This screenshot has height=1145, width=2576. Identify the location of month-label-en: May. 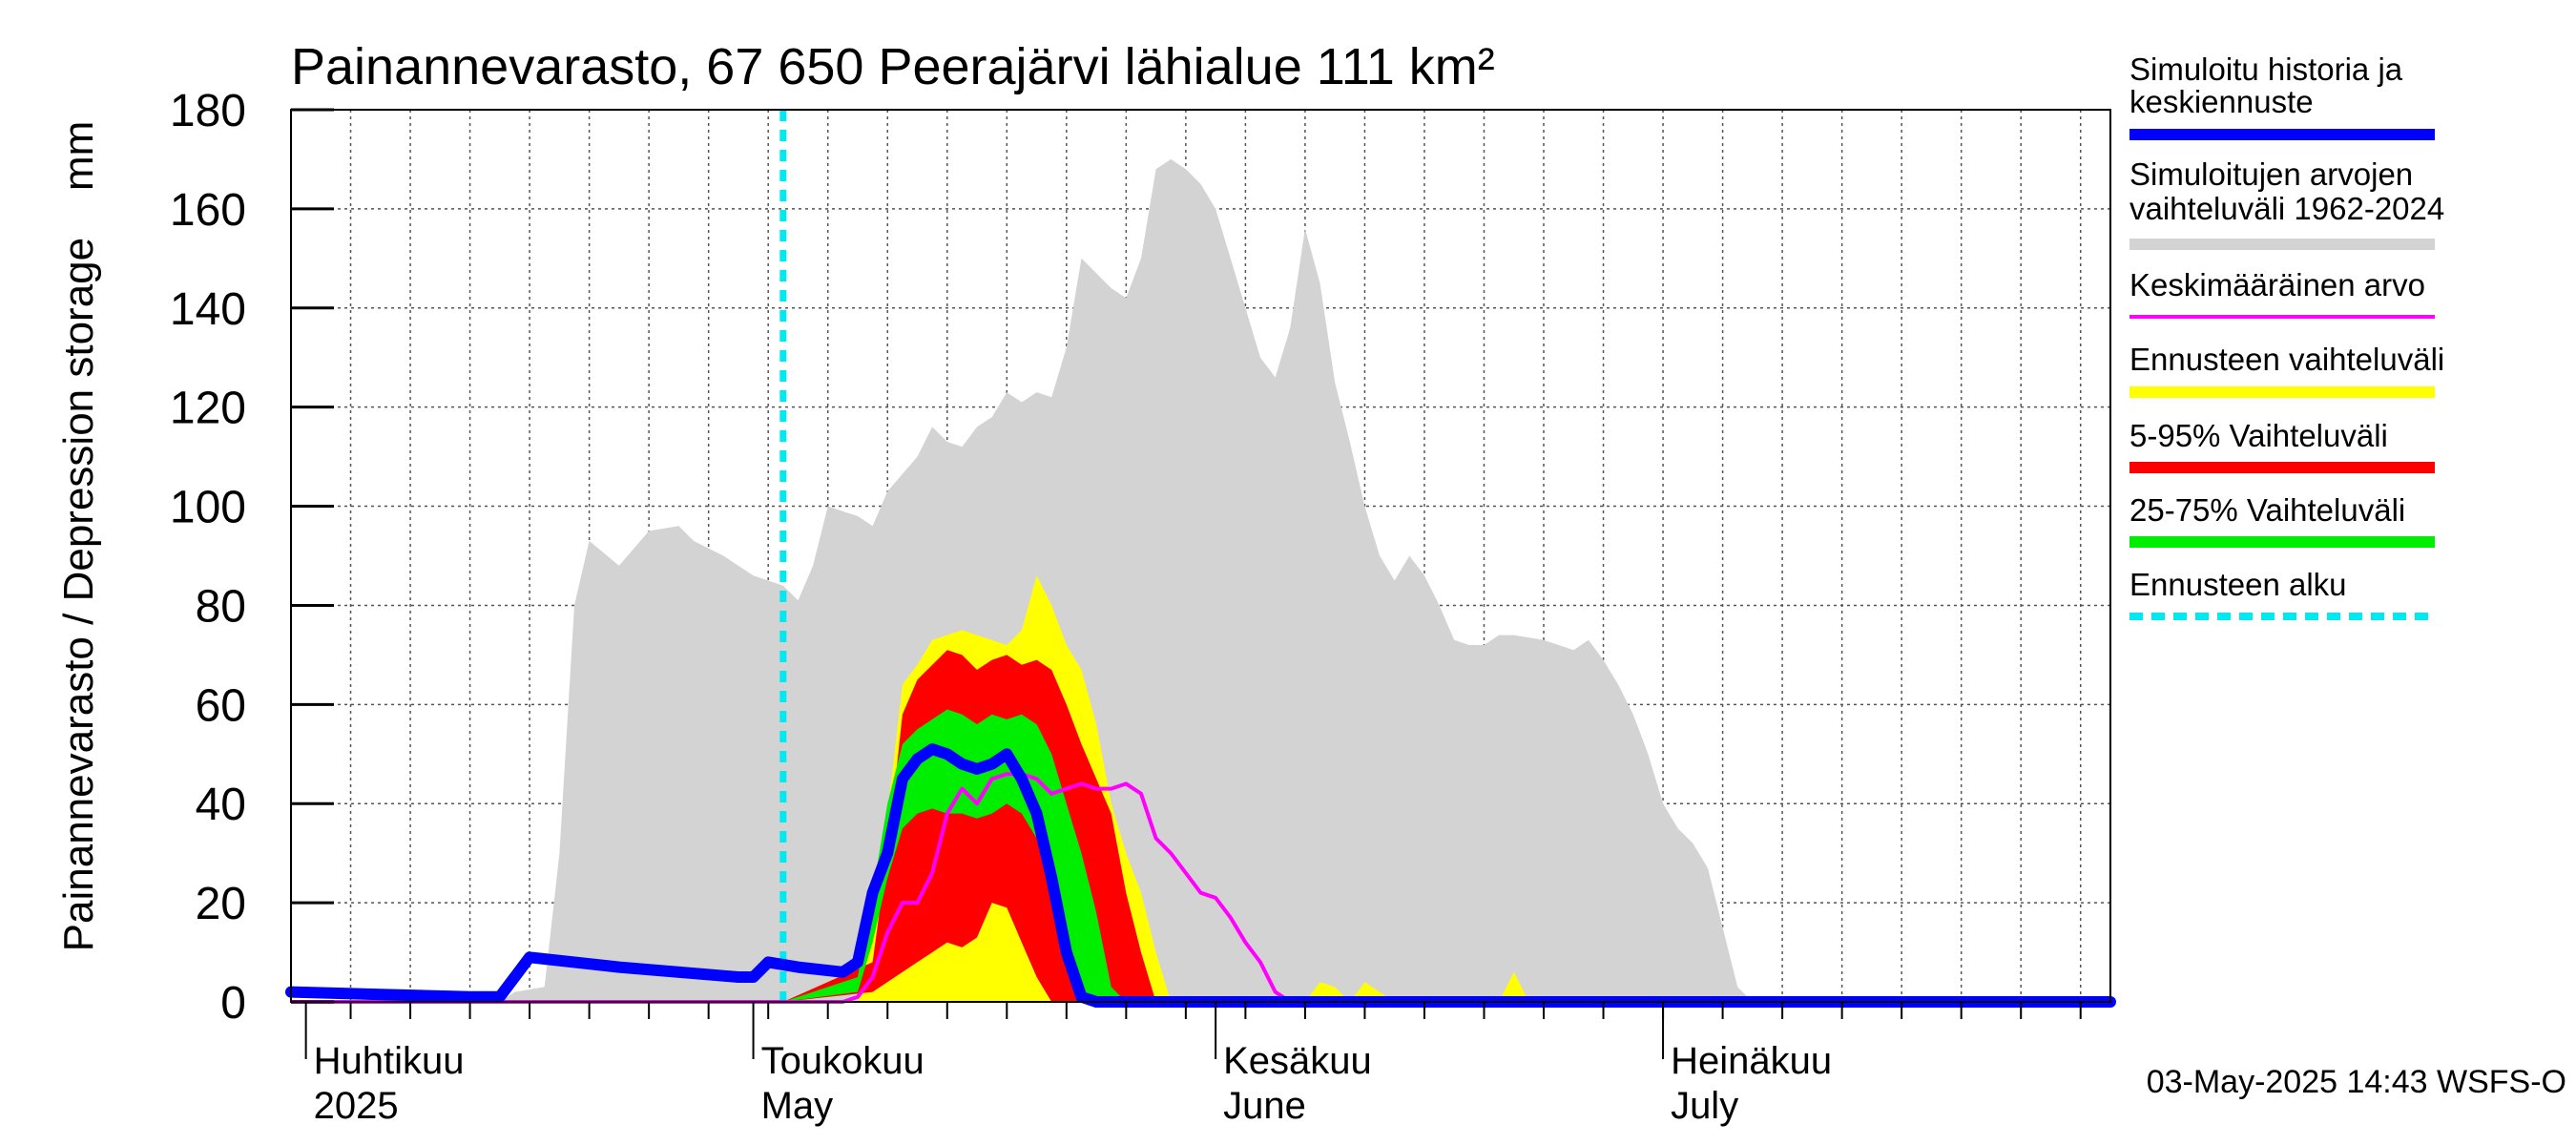
(797, 1106).